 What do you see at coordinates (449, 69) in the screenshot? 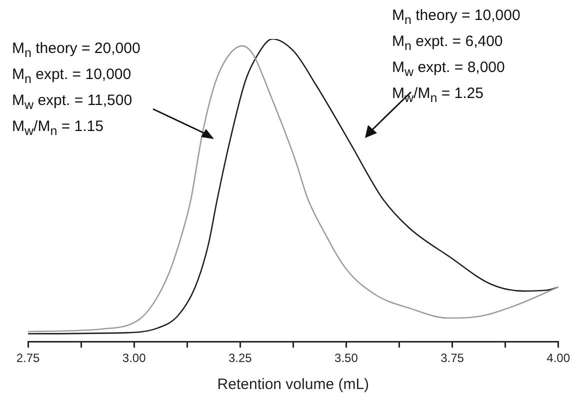
I see `annotation: M$_{w}$ expt. = 8,000` at bounding box center [449, 69].